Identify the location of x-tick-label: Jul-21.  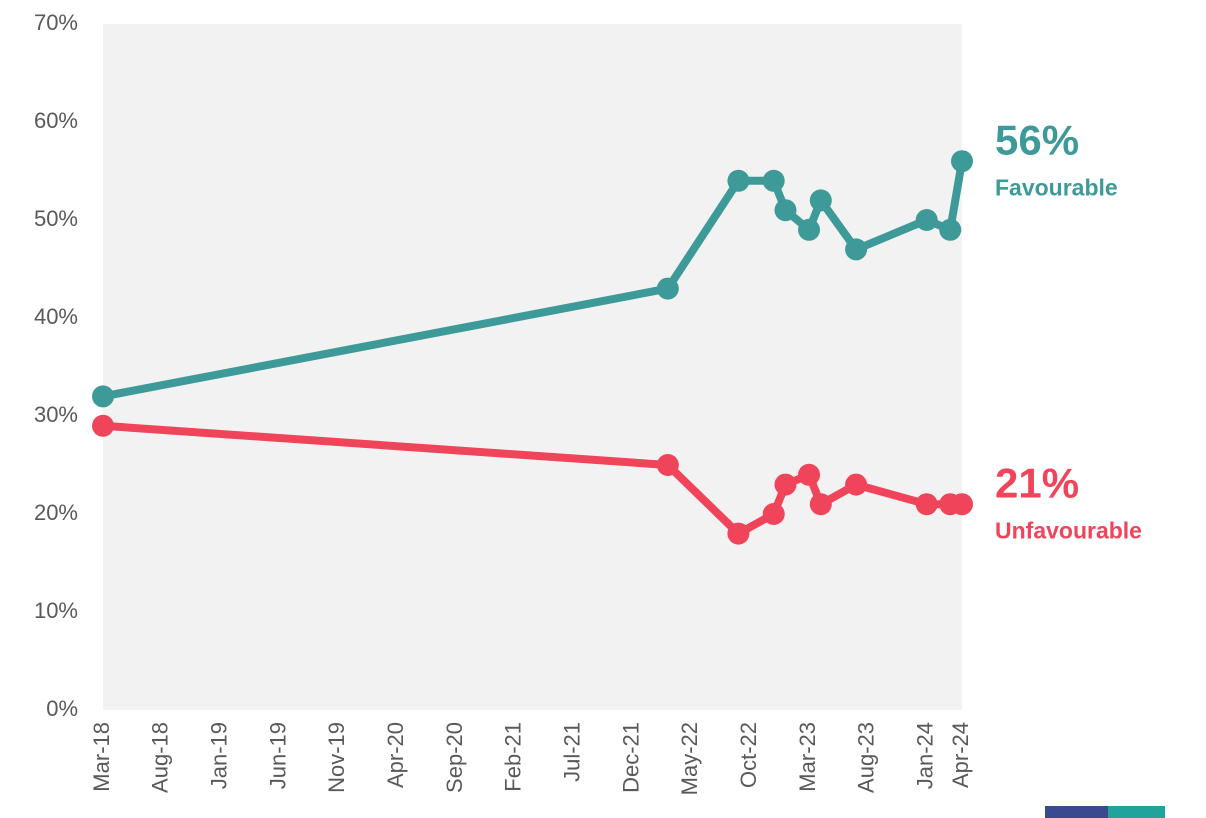
(571, 752).